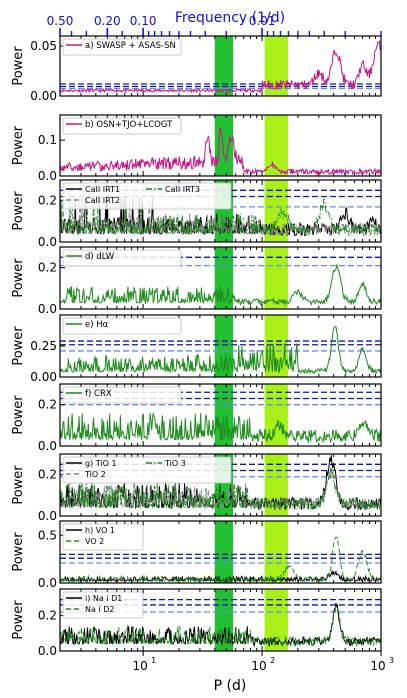  I want to click on legend-b: b) OSN+TJO+LCOGT, so click(122, 126).